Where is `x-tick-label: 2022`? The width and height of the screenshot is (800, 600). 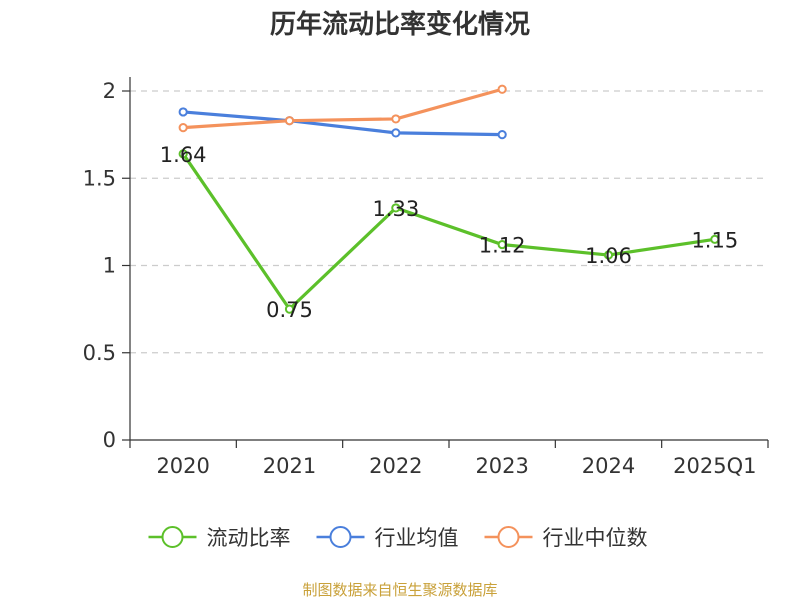 x-tick-label: 2022 is located at coordinates (395, 466).